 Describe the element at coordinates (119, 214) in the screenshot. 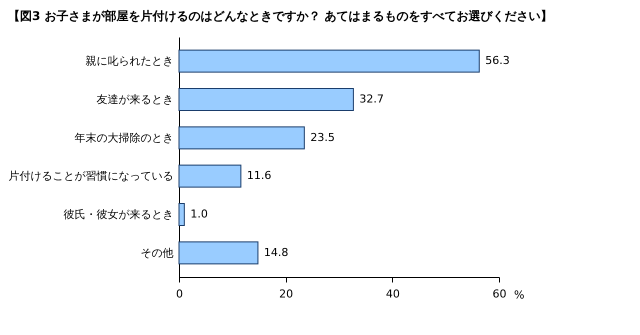

I see `y-tick-label: 彼氏・彼女が来るとき` at that location.